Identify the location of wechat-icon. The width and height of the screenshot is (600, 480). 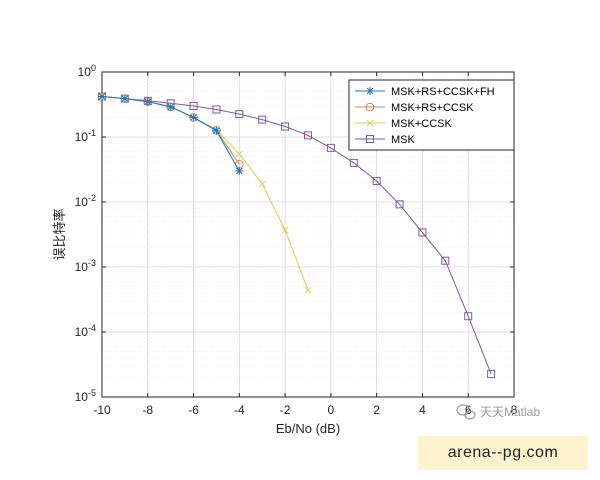
(466, 412).